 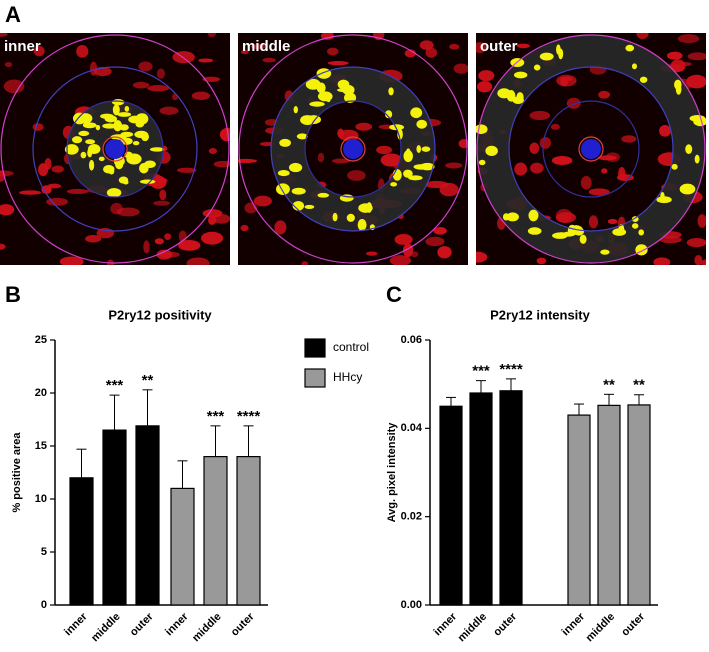 I want to click on nucleus, so click(x=353, y=149).